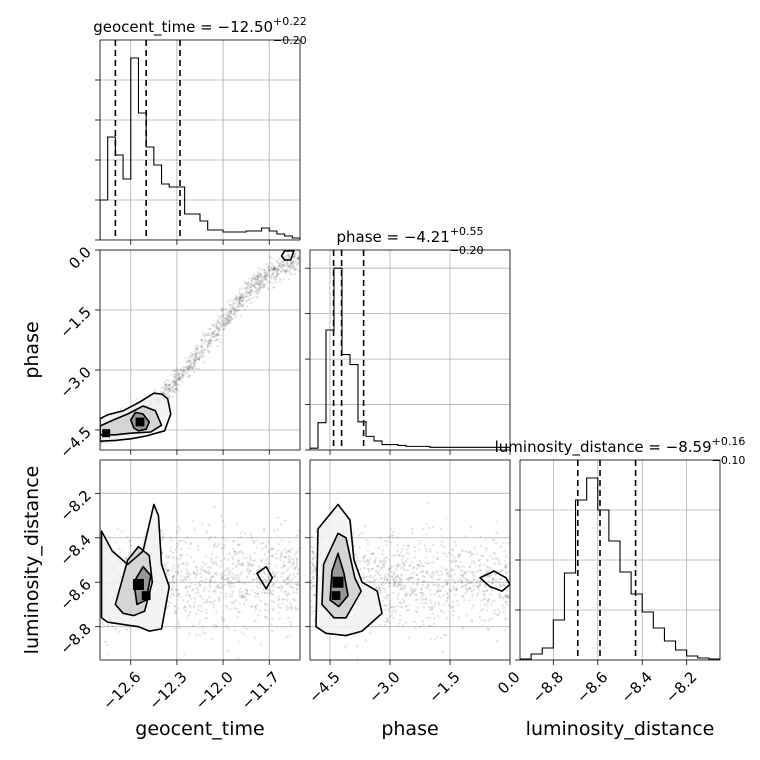 This screenshot has width=760, height=760. I want to click on y-tick-label: 0.0, so click(80, 258).